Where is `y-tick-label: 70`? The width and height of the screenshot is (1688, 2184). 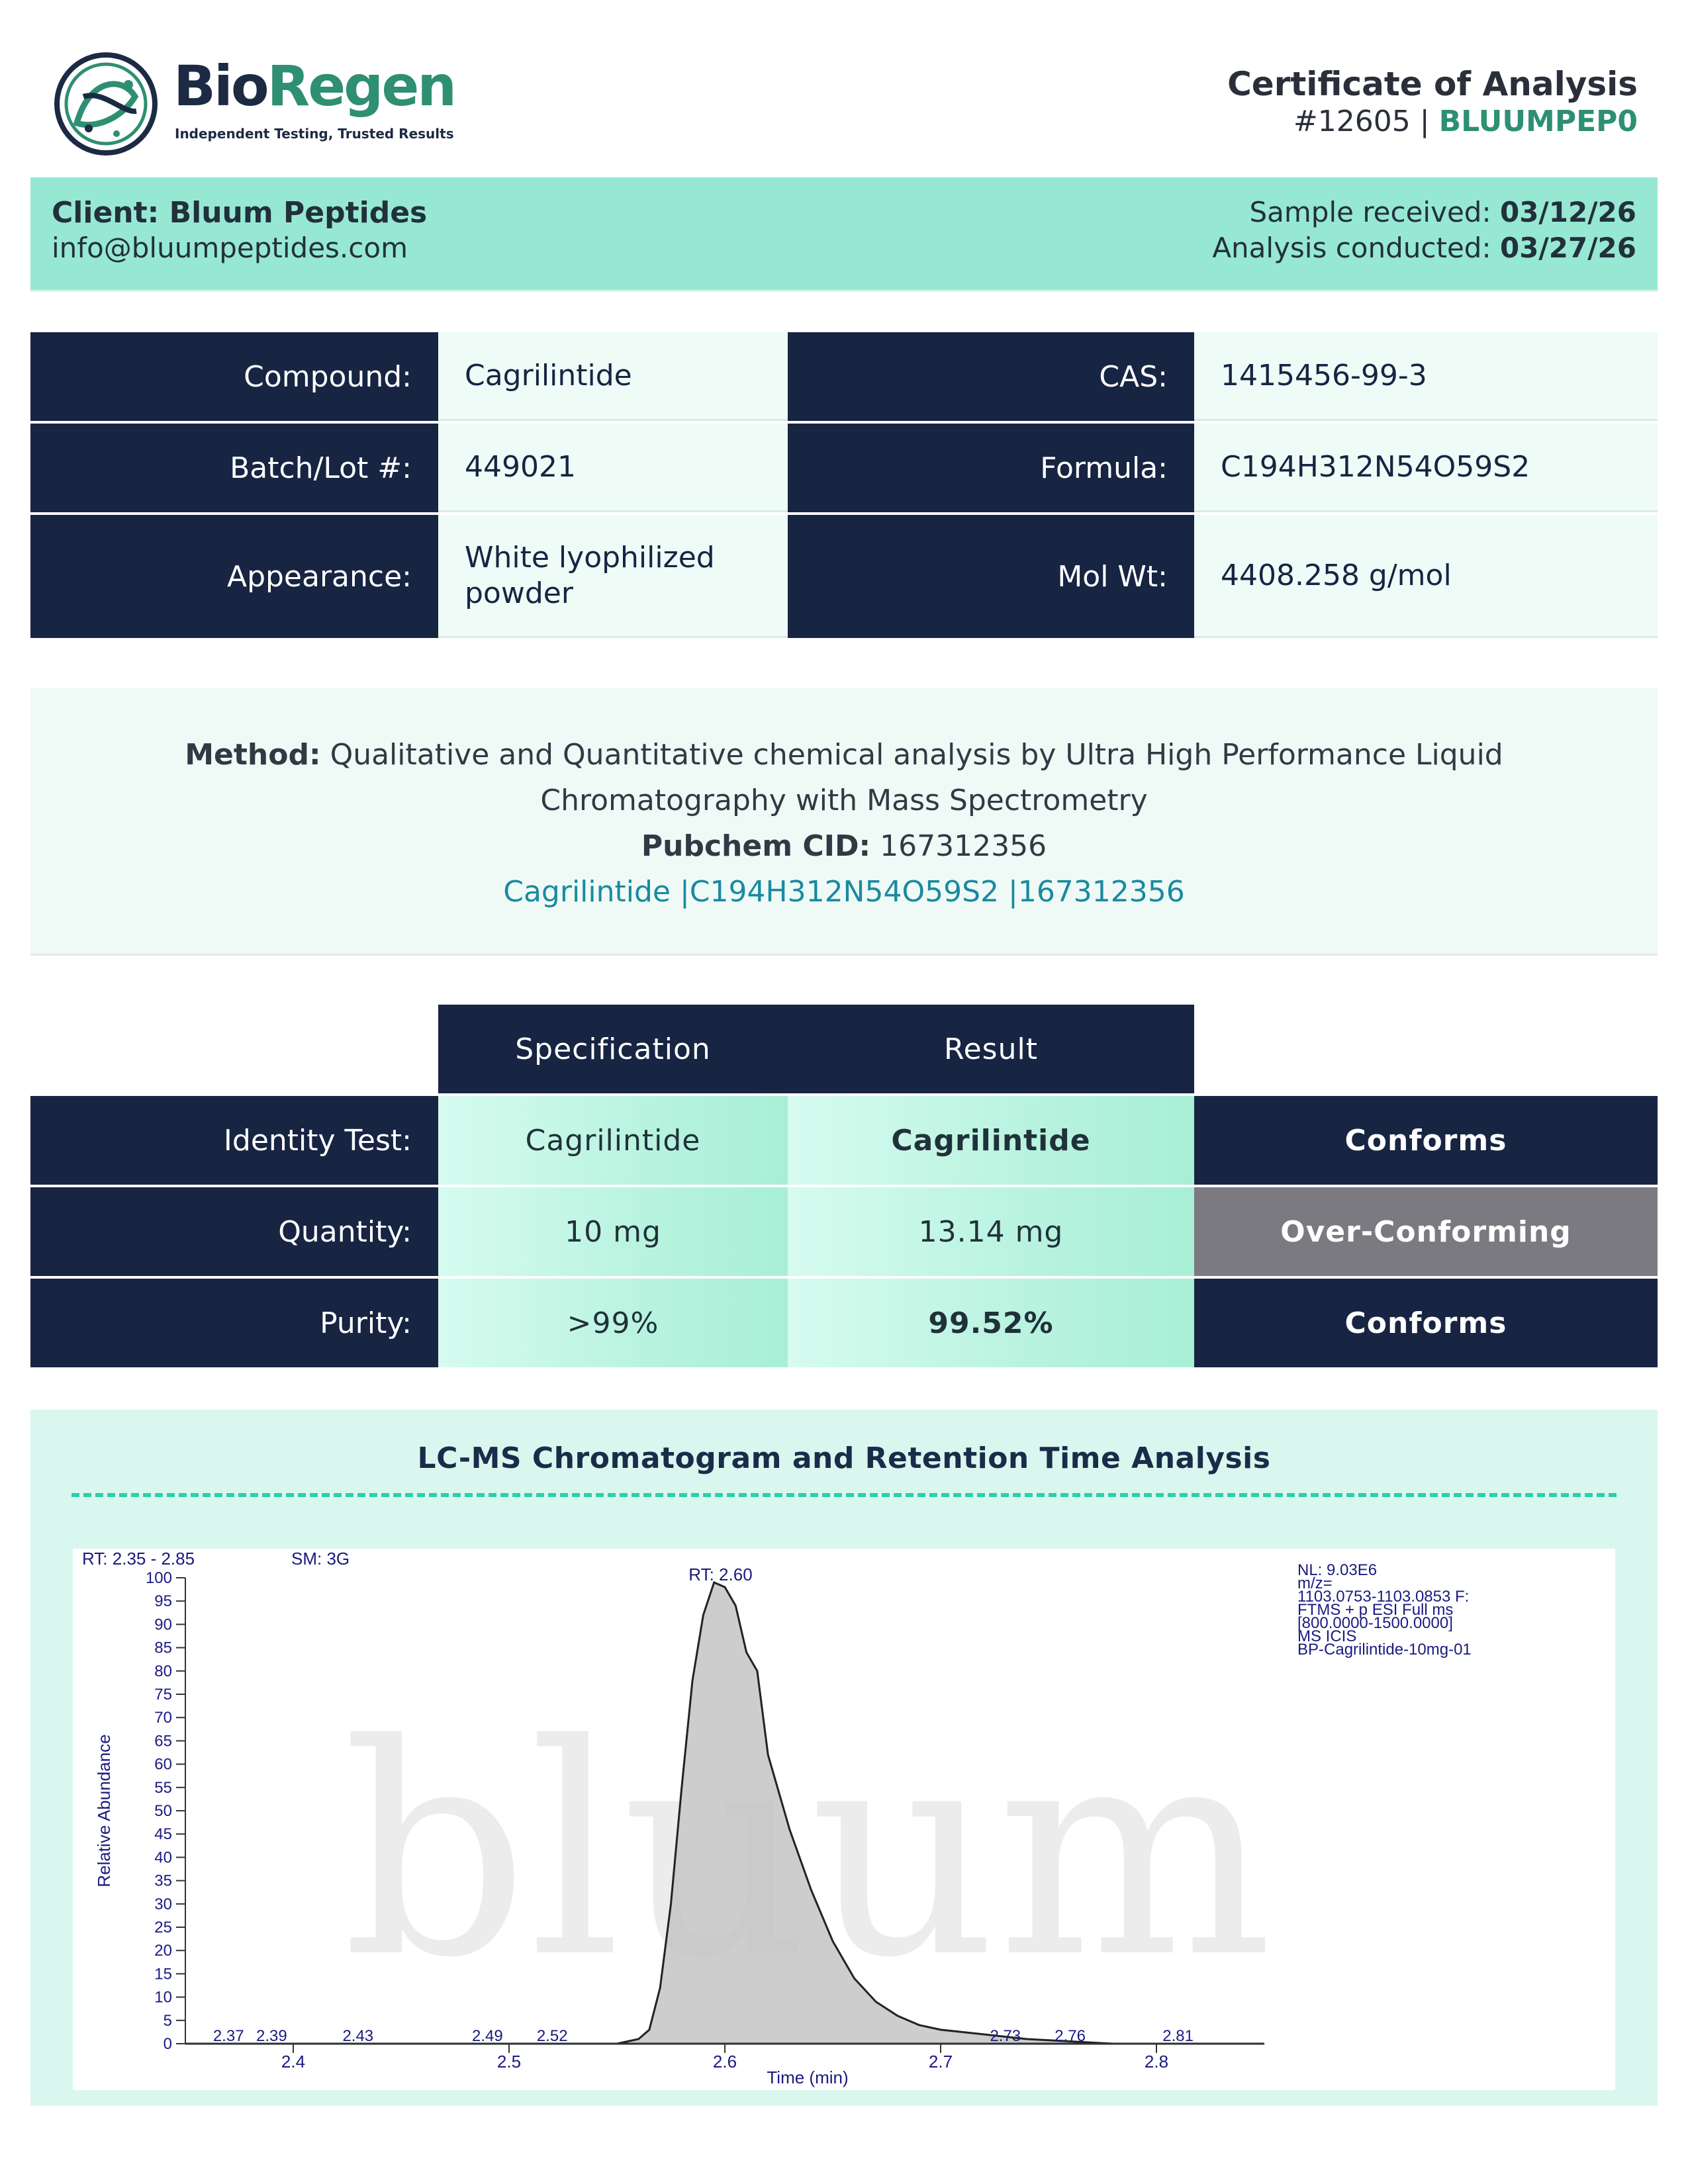 y-tick-label: 70 is located at coordinates (163, 1718).